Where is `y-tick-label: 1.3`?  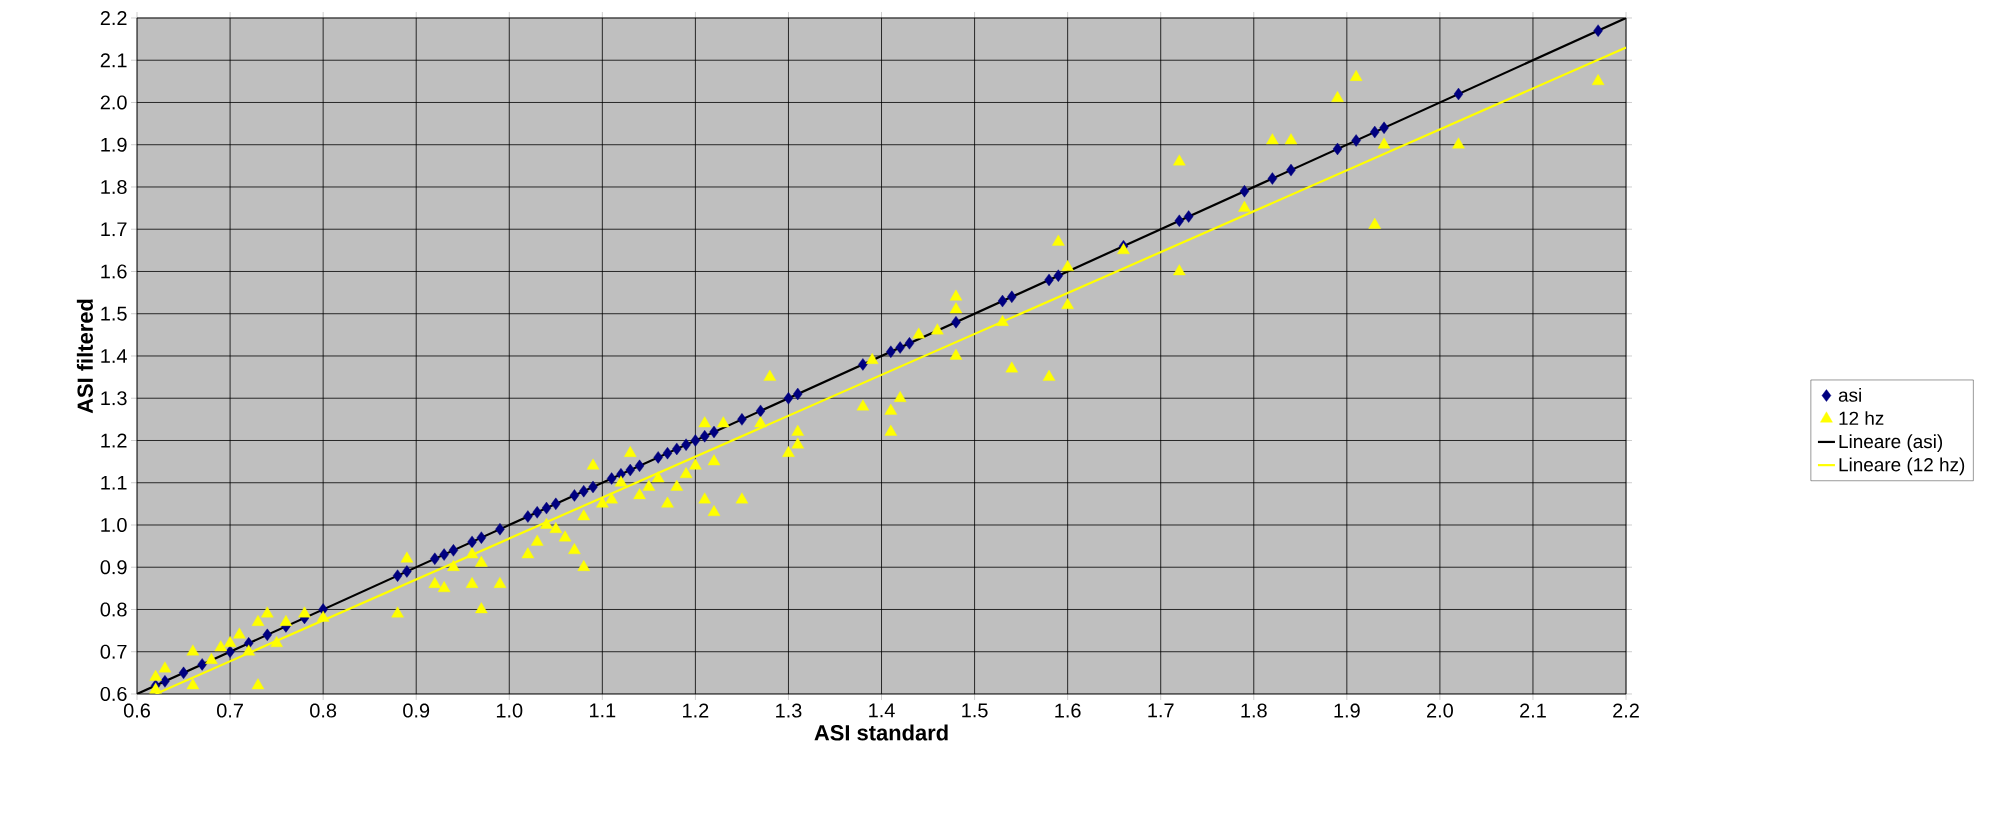
y-tick-label: 1.3 is located at coordinates (114, 398).